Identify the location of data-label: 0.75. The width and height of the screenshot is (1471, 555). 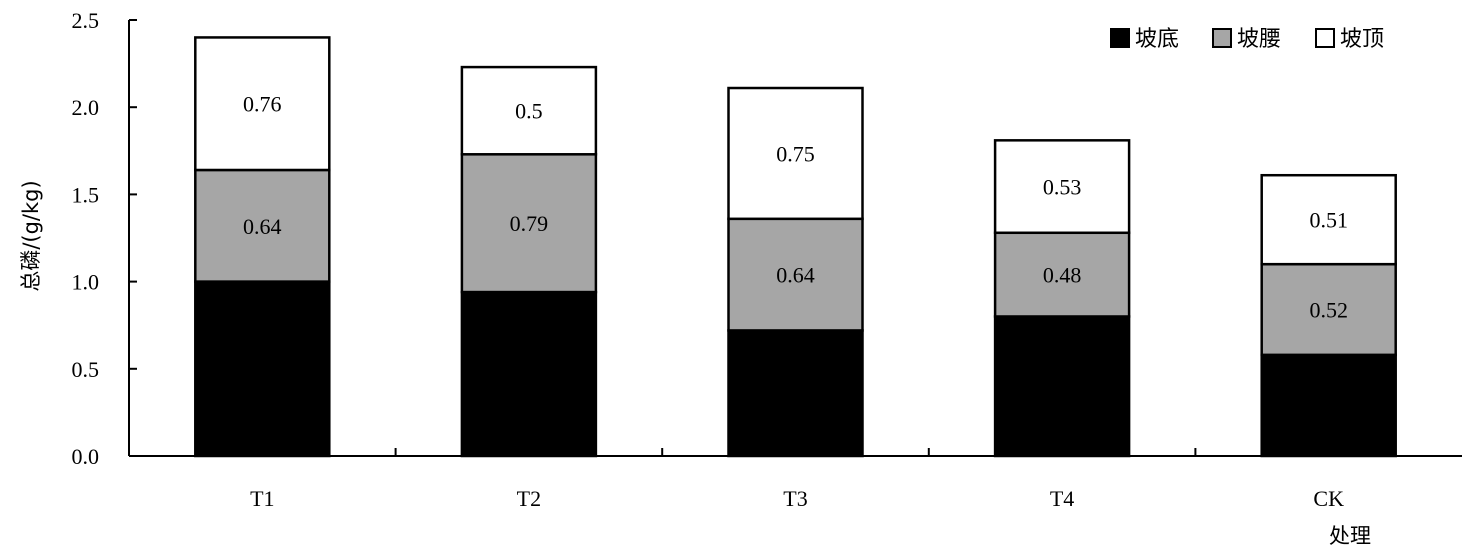
(795, 153).